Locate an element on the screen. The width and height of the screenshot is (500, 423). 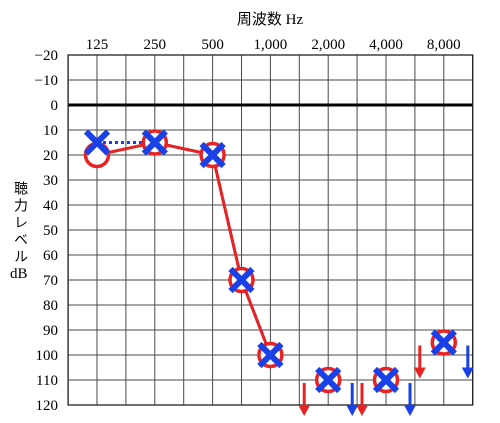
x-tick-label: 125 is located at coordinates (97, 45).